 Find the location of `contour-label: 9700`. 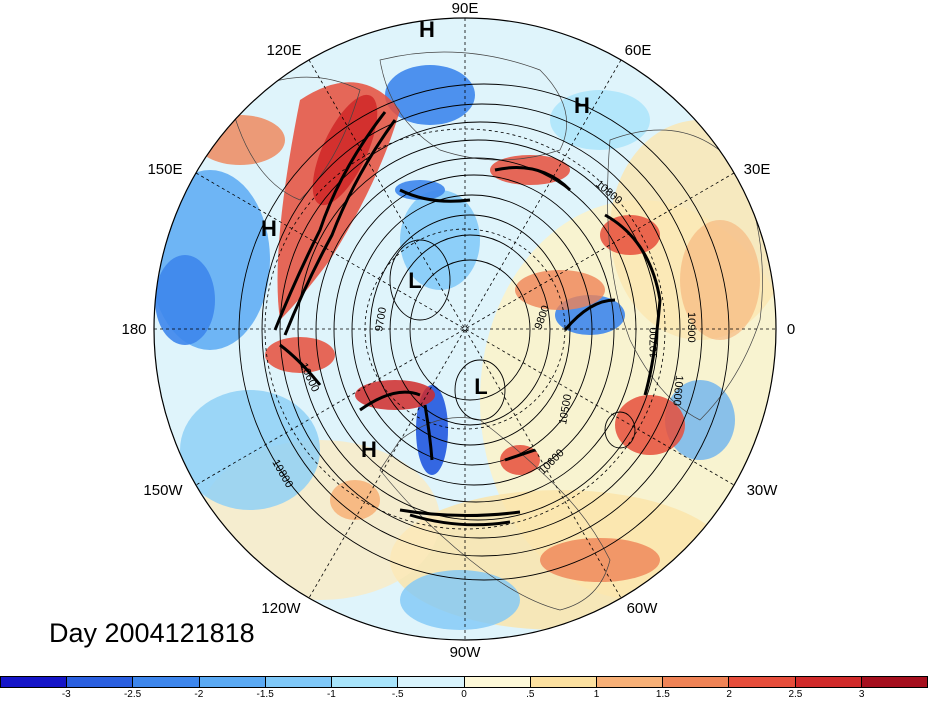

contour-label: 9700 is located at coordinates (381, 319).